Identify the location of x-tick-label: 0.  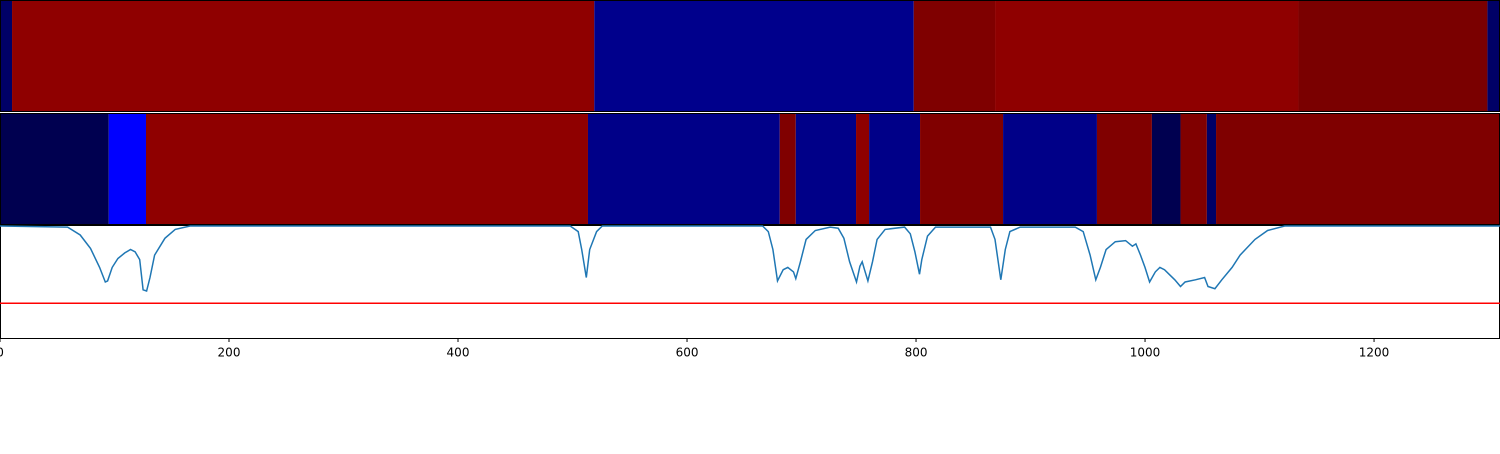
(2, 353).